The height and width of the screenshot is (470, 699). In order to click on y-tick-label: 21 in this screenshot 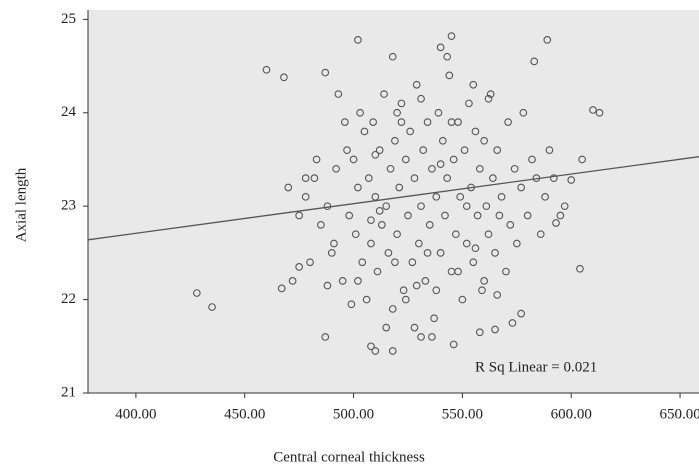, I will do `click(68, 392)`.